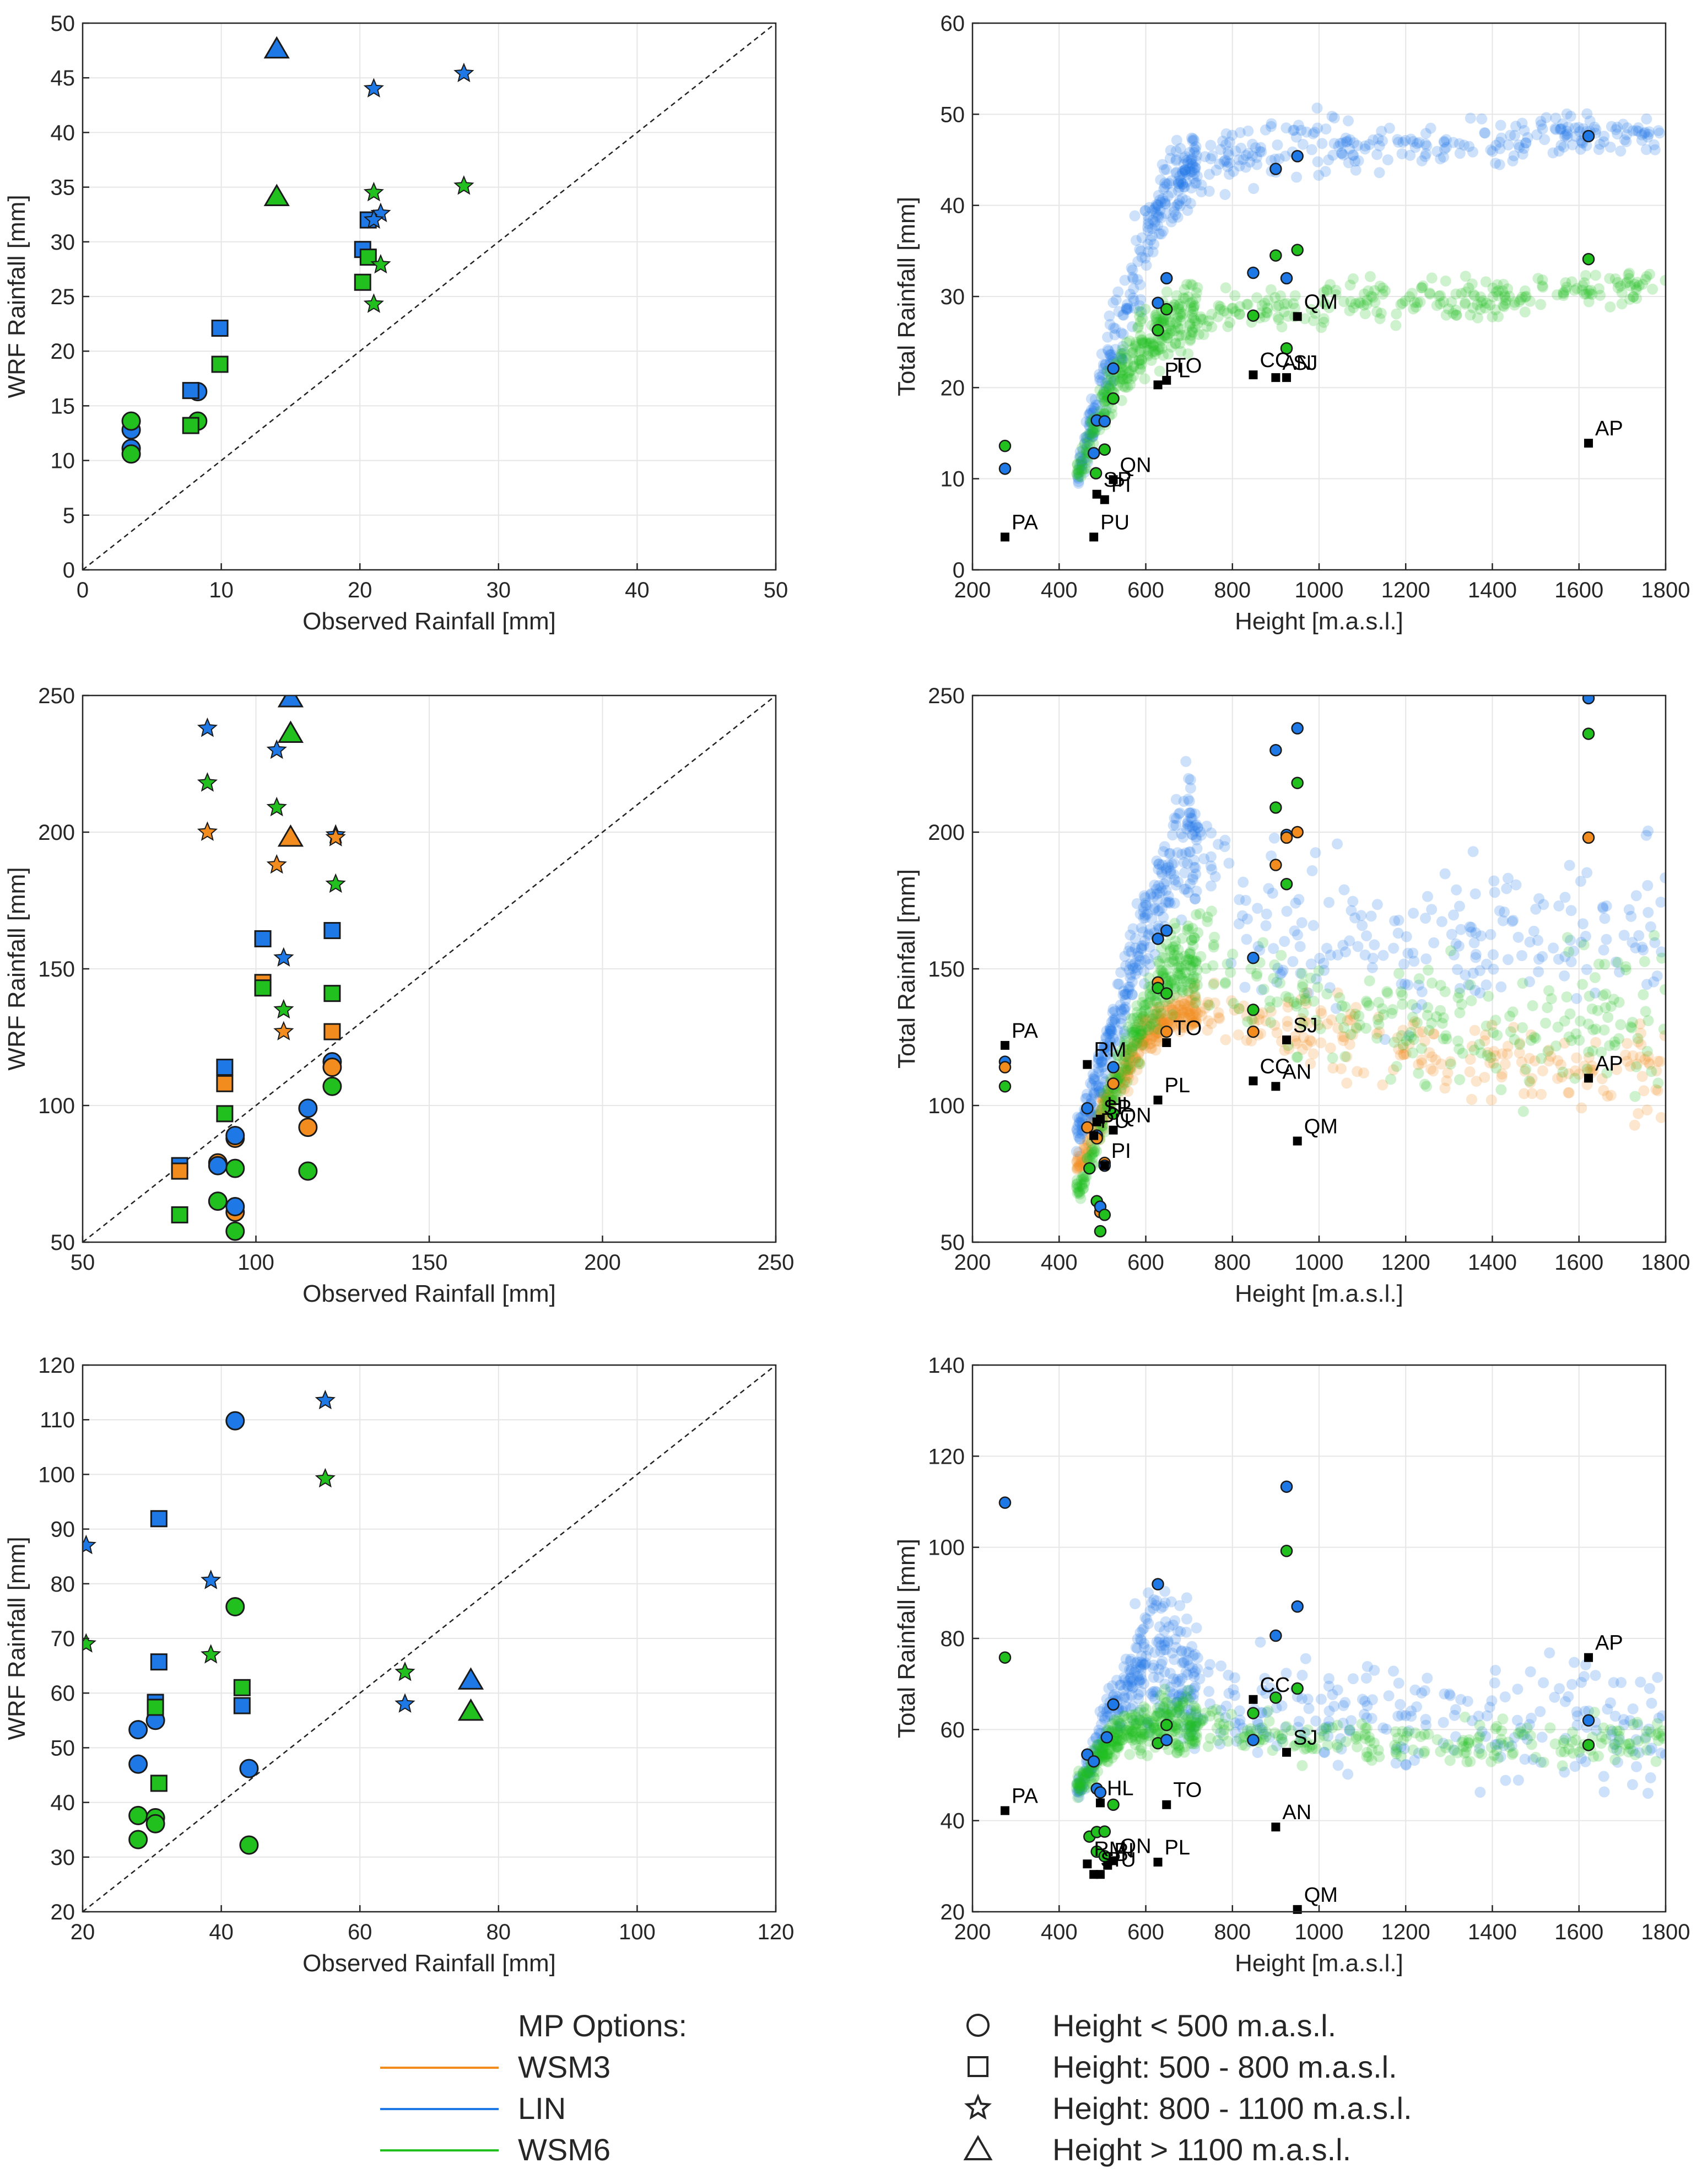 This screenshot has height=2184, width=1702. Describe the element at coordinates (211, 1654) in the screenshot. I see `data-point-wsm6-star` at that location.